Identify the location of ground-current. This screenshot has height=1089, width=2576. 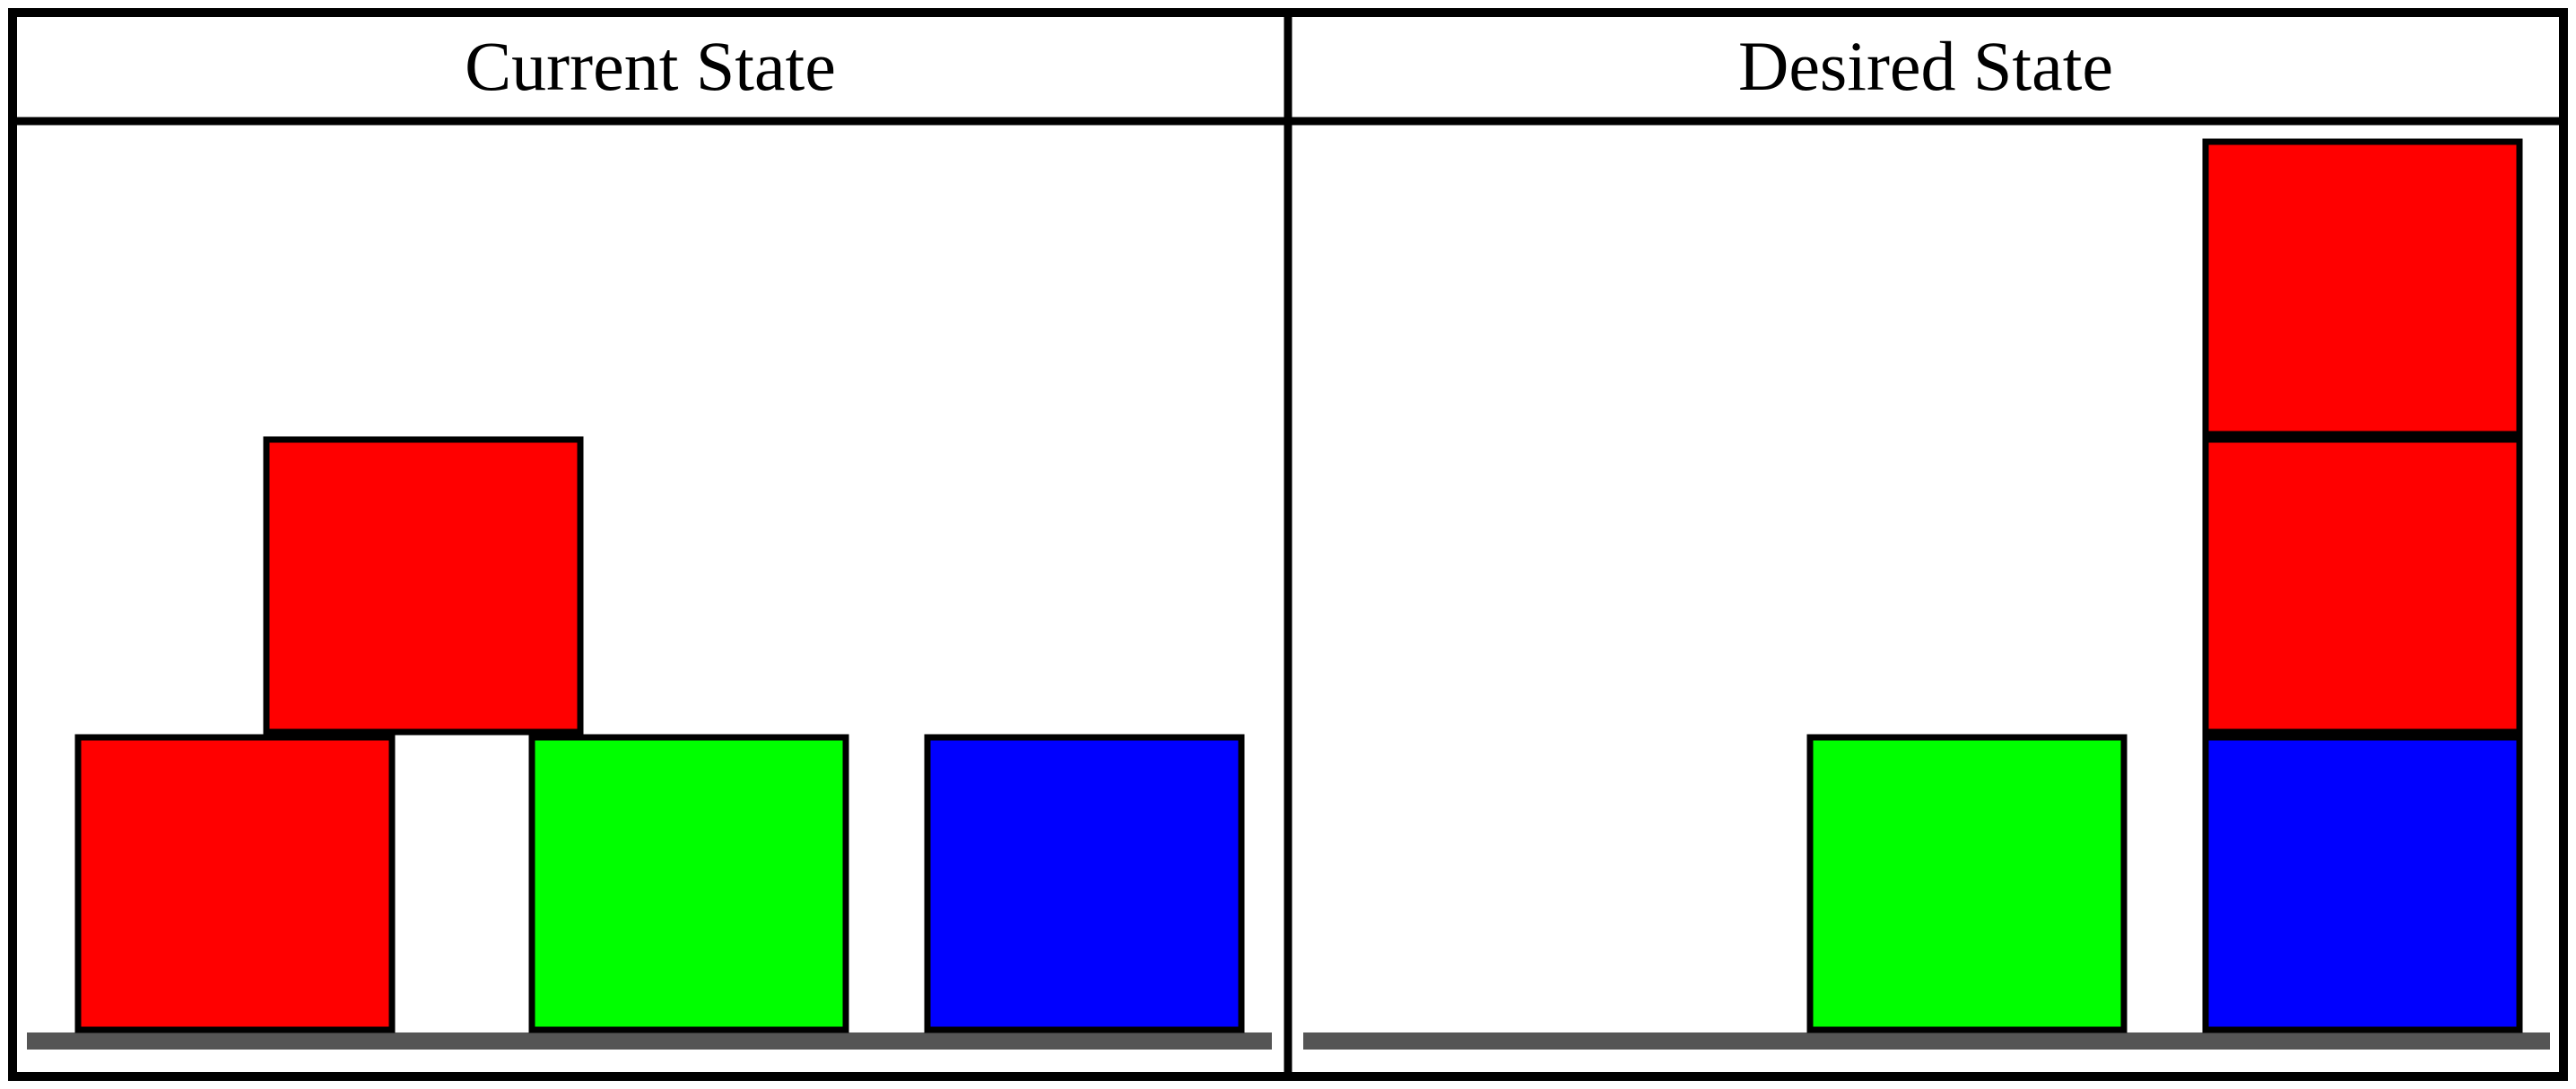
(649, 1041).